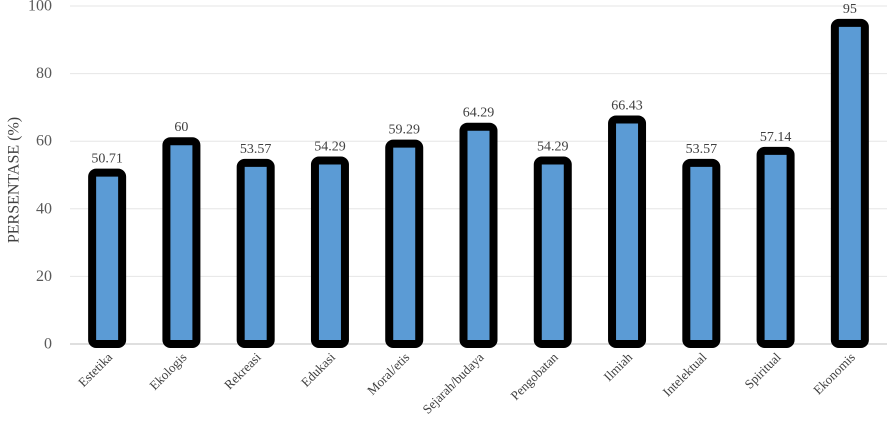 This screenshot has height=425, width=887. Describe the element at coordinates (181, 127) in the screenshot. I see `data-label: 60` at that location.